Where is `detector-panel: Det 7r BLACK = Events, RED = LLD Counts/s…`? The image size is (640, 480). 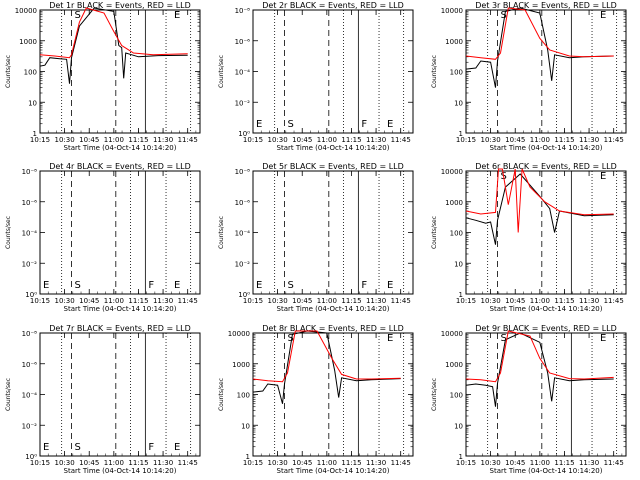
detector-panel: Det 7r BLACK = Events, RED = LLD Counts/s… is located at coordinates (103, 399).